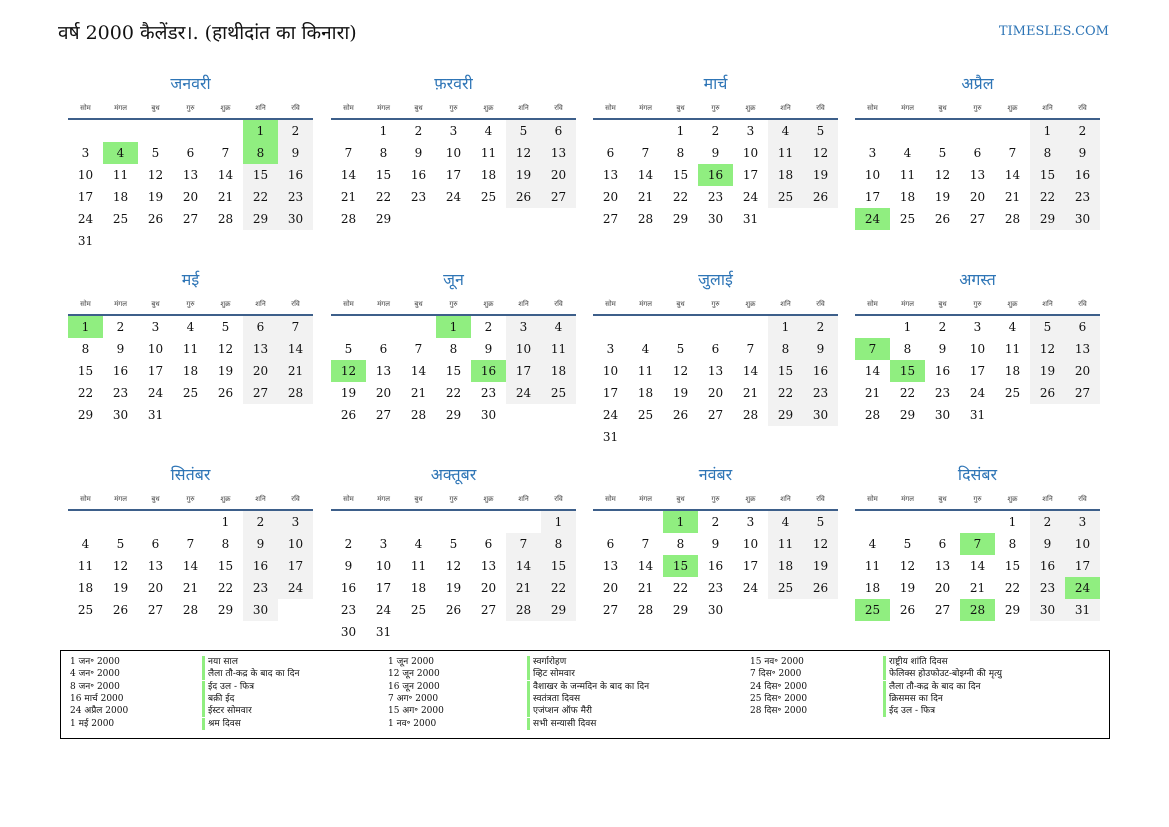  What do you see at coordinates (1053, 31) in the screenshot?
I see `site-link: TIMESLES.COM` at bounding box center [1053, 31].